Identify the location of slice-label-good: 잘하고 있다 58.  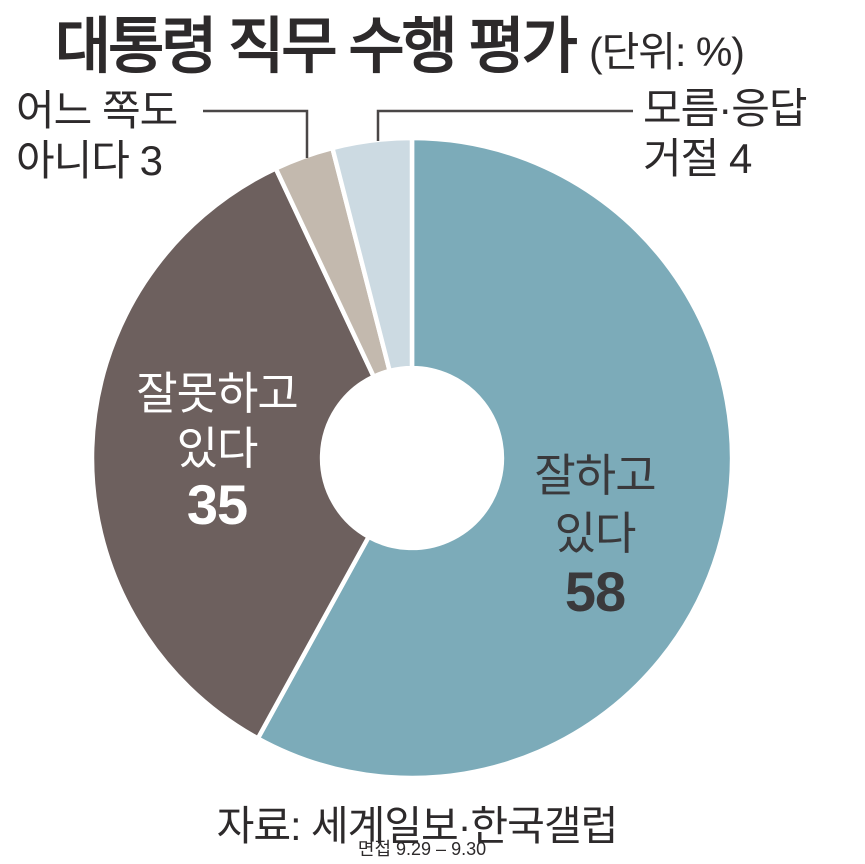
(595, 535).